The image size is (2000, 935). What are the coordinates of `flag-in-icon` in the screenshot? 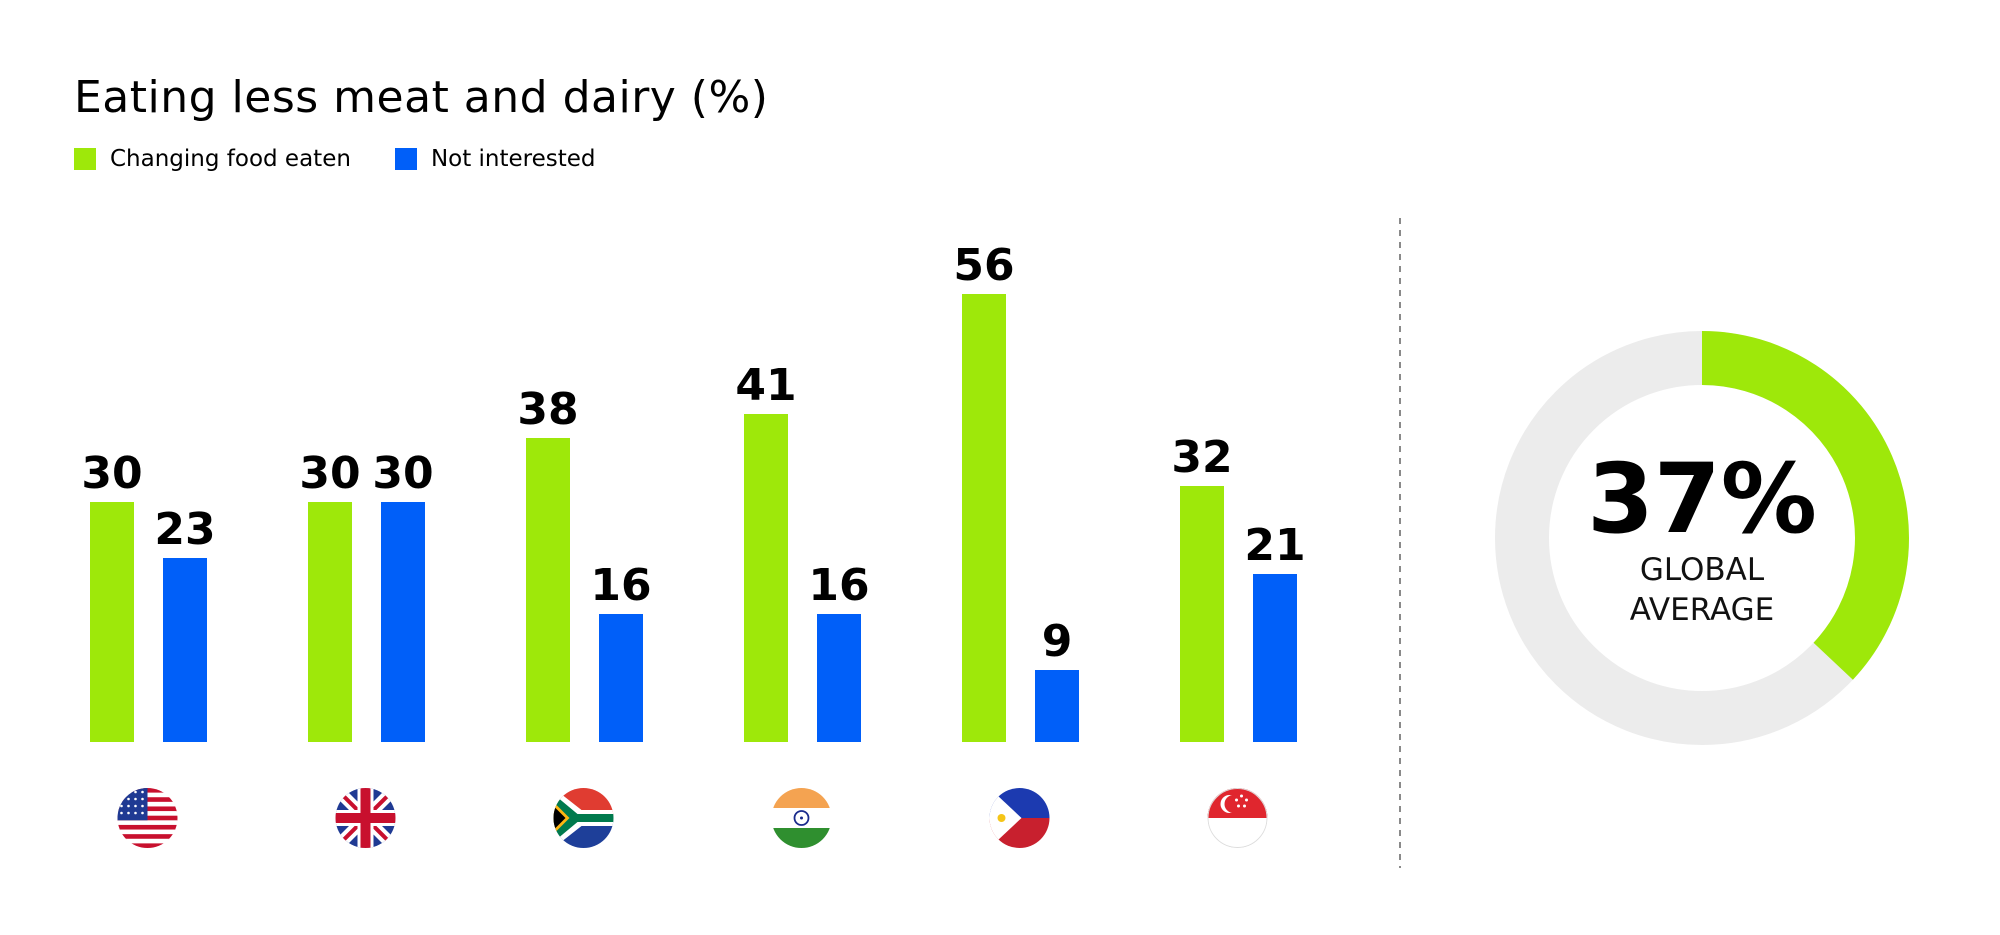 It's located at (801, 818).